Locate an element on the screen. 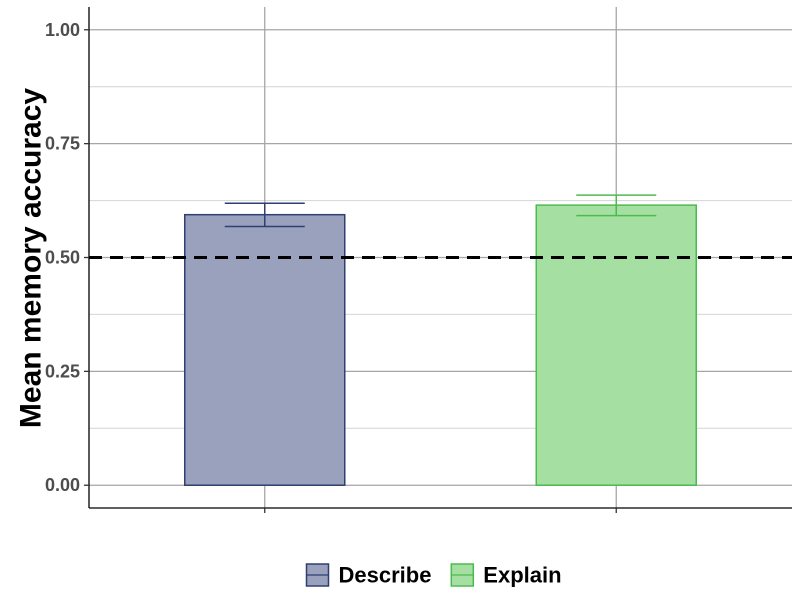 The width and height of the screenshot is (800, 600). legend: Describe Explain is located at coordinates (433, 575).